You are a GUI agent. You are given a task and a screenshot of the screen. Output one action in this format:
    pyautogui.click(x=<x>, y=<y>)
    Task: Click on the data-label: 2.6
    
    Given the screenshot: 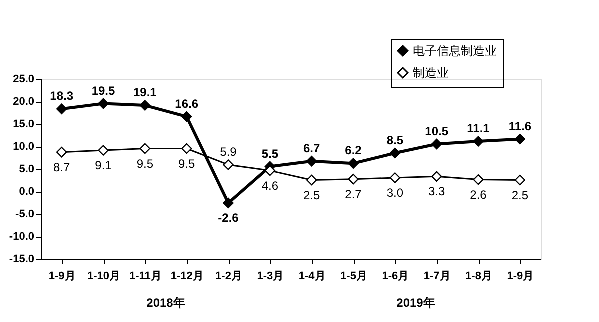 What is the action you would take?
    pyautogui.click(x=479, y=195)
    